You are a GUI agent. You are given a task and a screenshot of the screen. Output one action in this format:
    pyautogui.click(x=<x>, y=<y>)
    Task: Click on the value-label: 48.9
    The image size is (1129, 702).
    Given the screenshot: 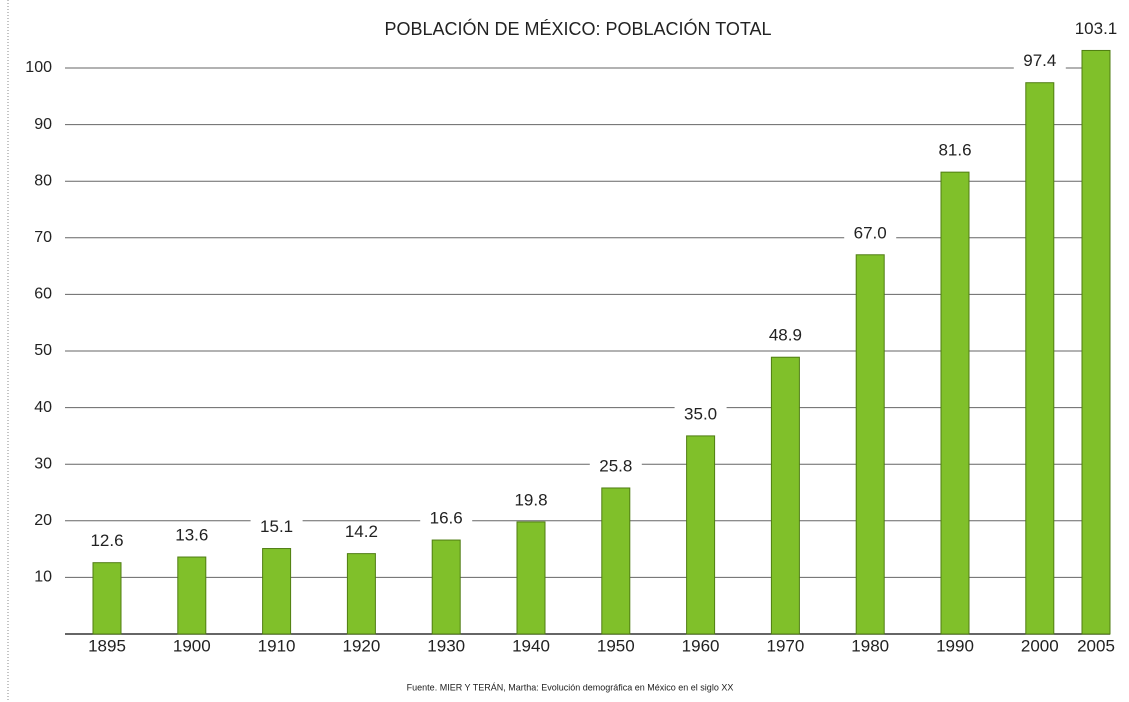 What is the action you would take?
    pyautogui.click(x=785, y=335)
    